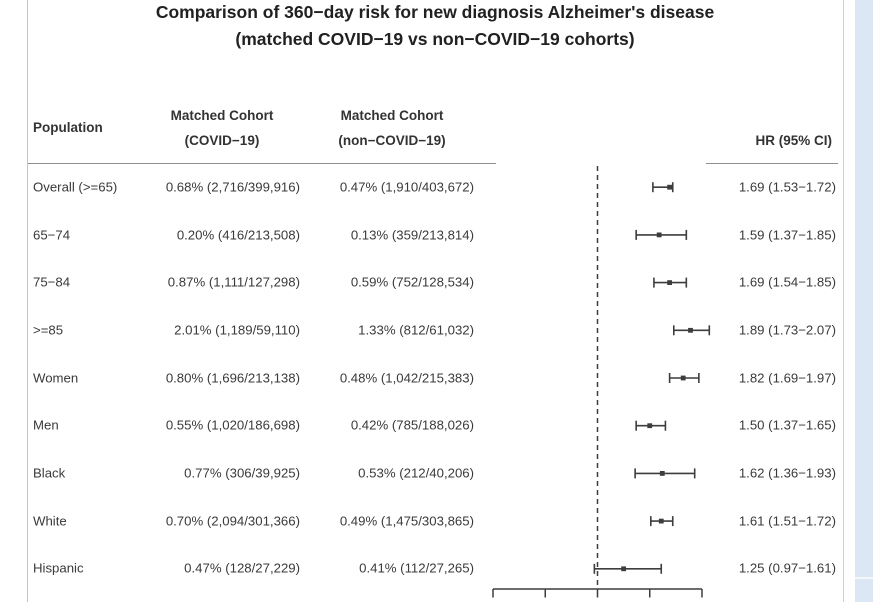 Image resolution: width=873 pixels, height=602 pixels. Describe the element at coordinates (843, 301) in the screenshot. I see `figure-right-border` at that location.